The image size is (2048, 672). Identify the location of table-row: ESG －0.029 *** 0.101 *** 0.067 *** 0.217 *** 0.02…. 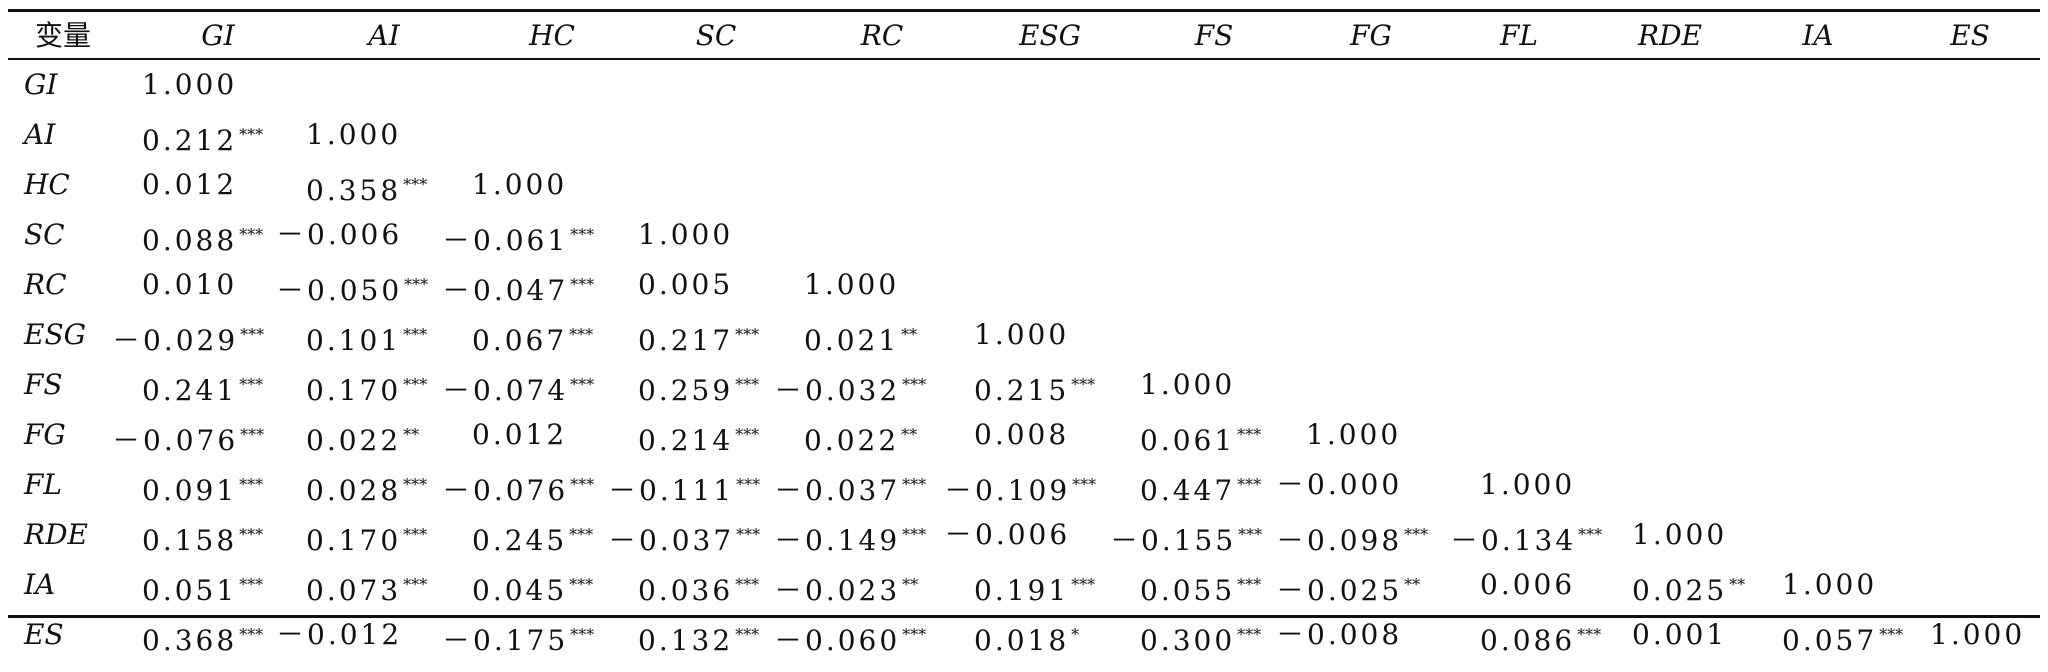
(1024, 335).